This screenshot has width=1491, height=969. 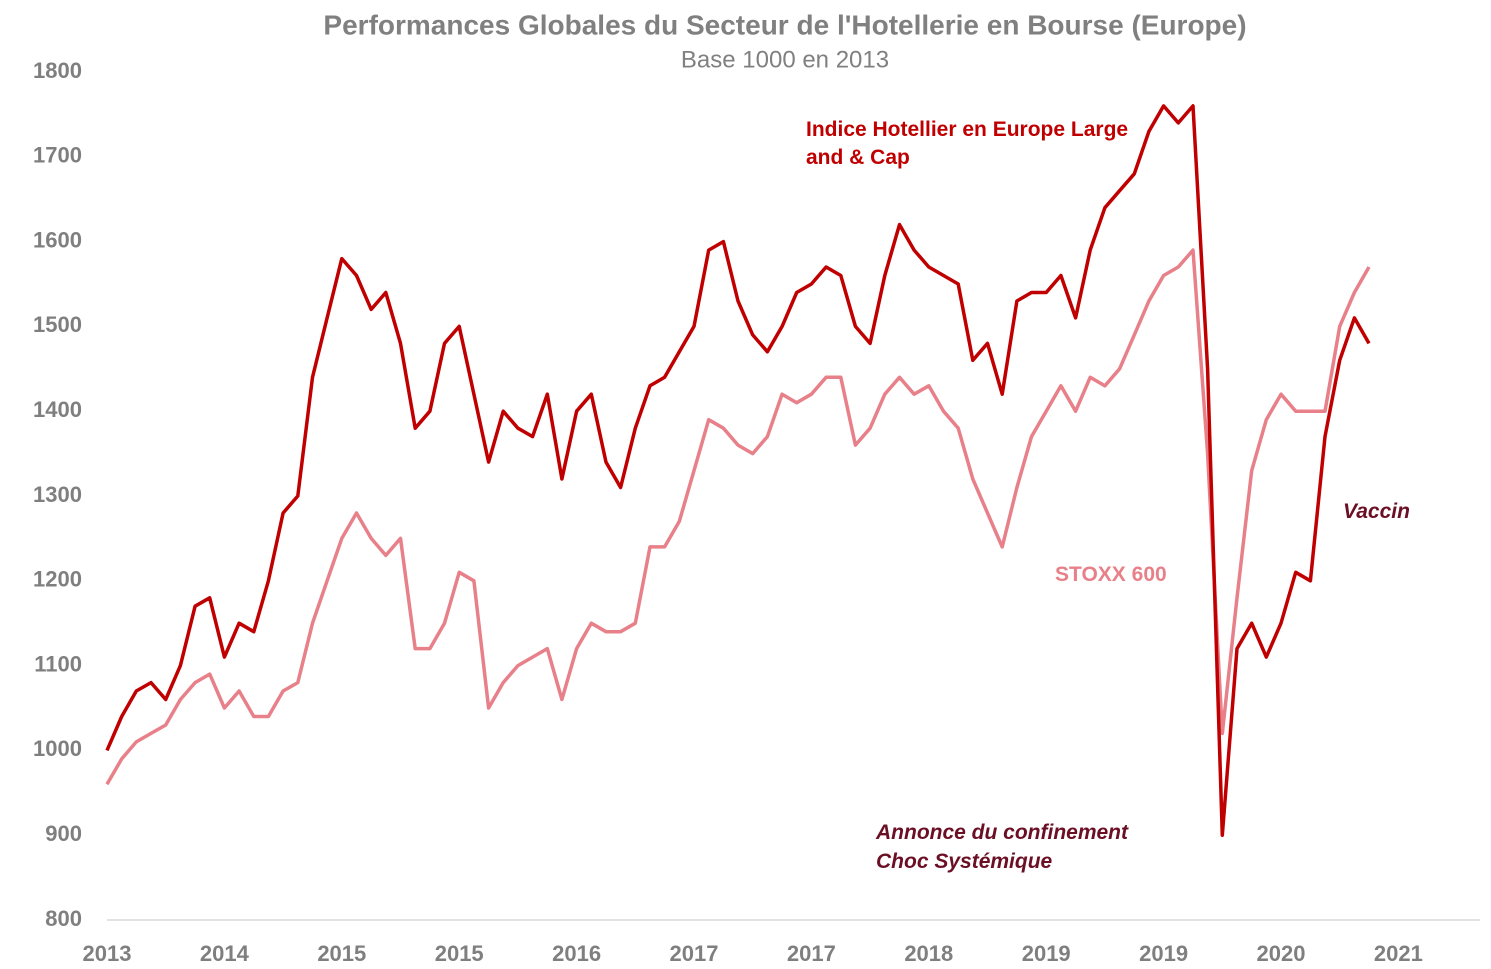 I want to click on y-tick-label: 1700, so click(x=57, y=155).